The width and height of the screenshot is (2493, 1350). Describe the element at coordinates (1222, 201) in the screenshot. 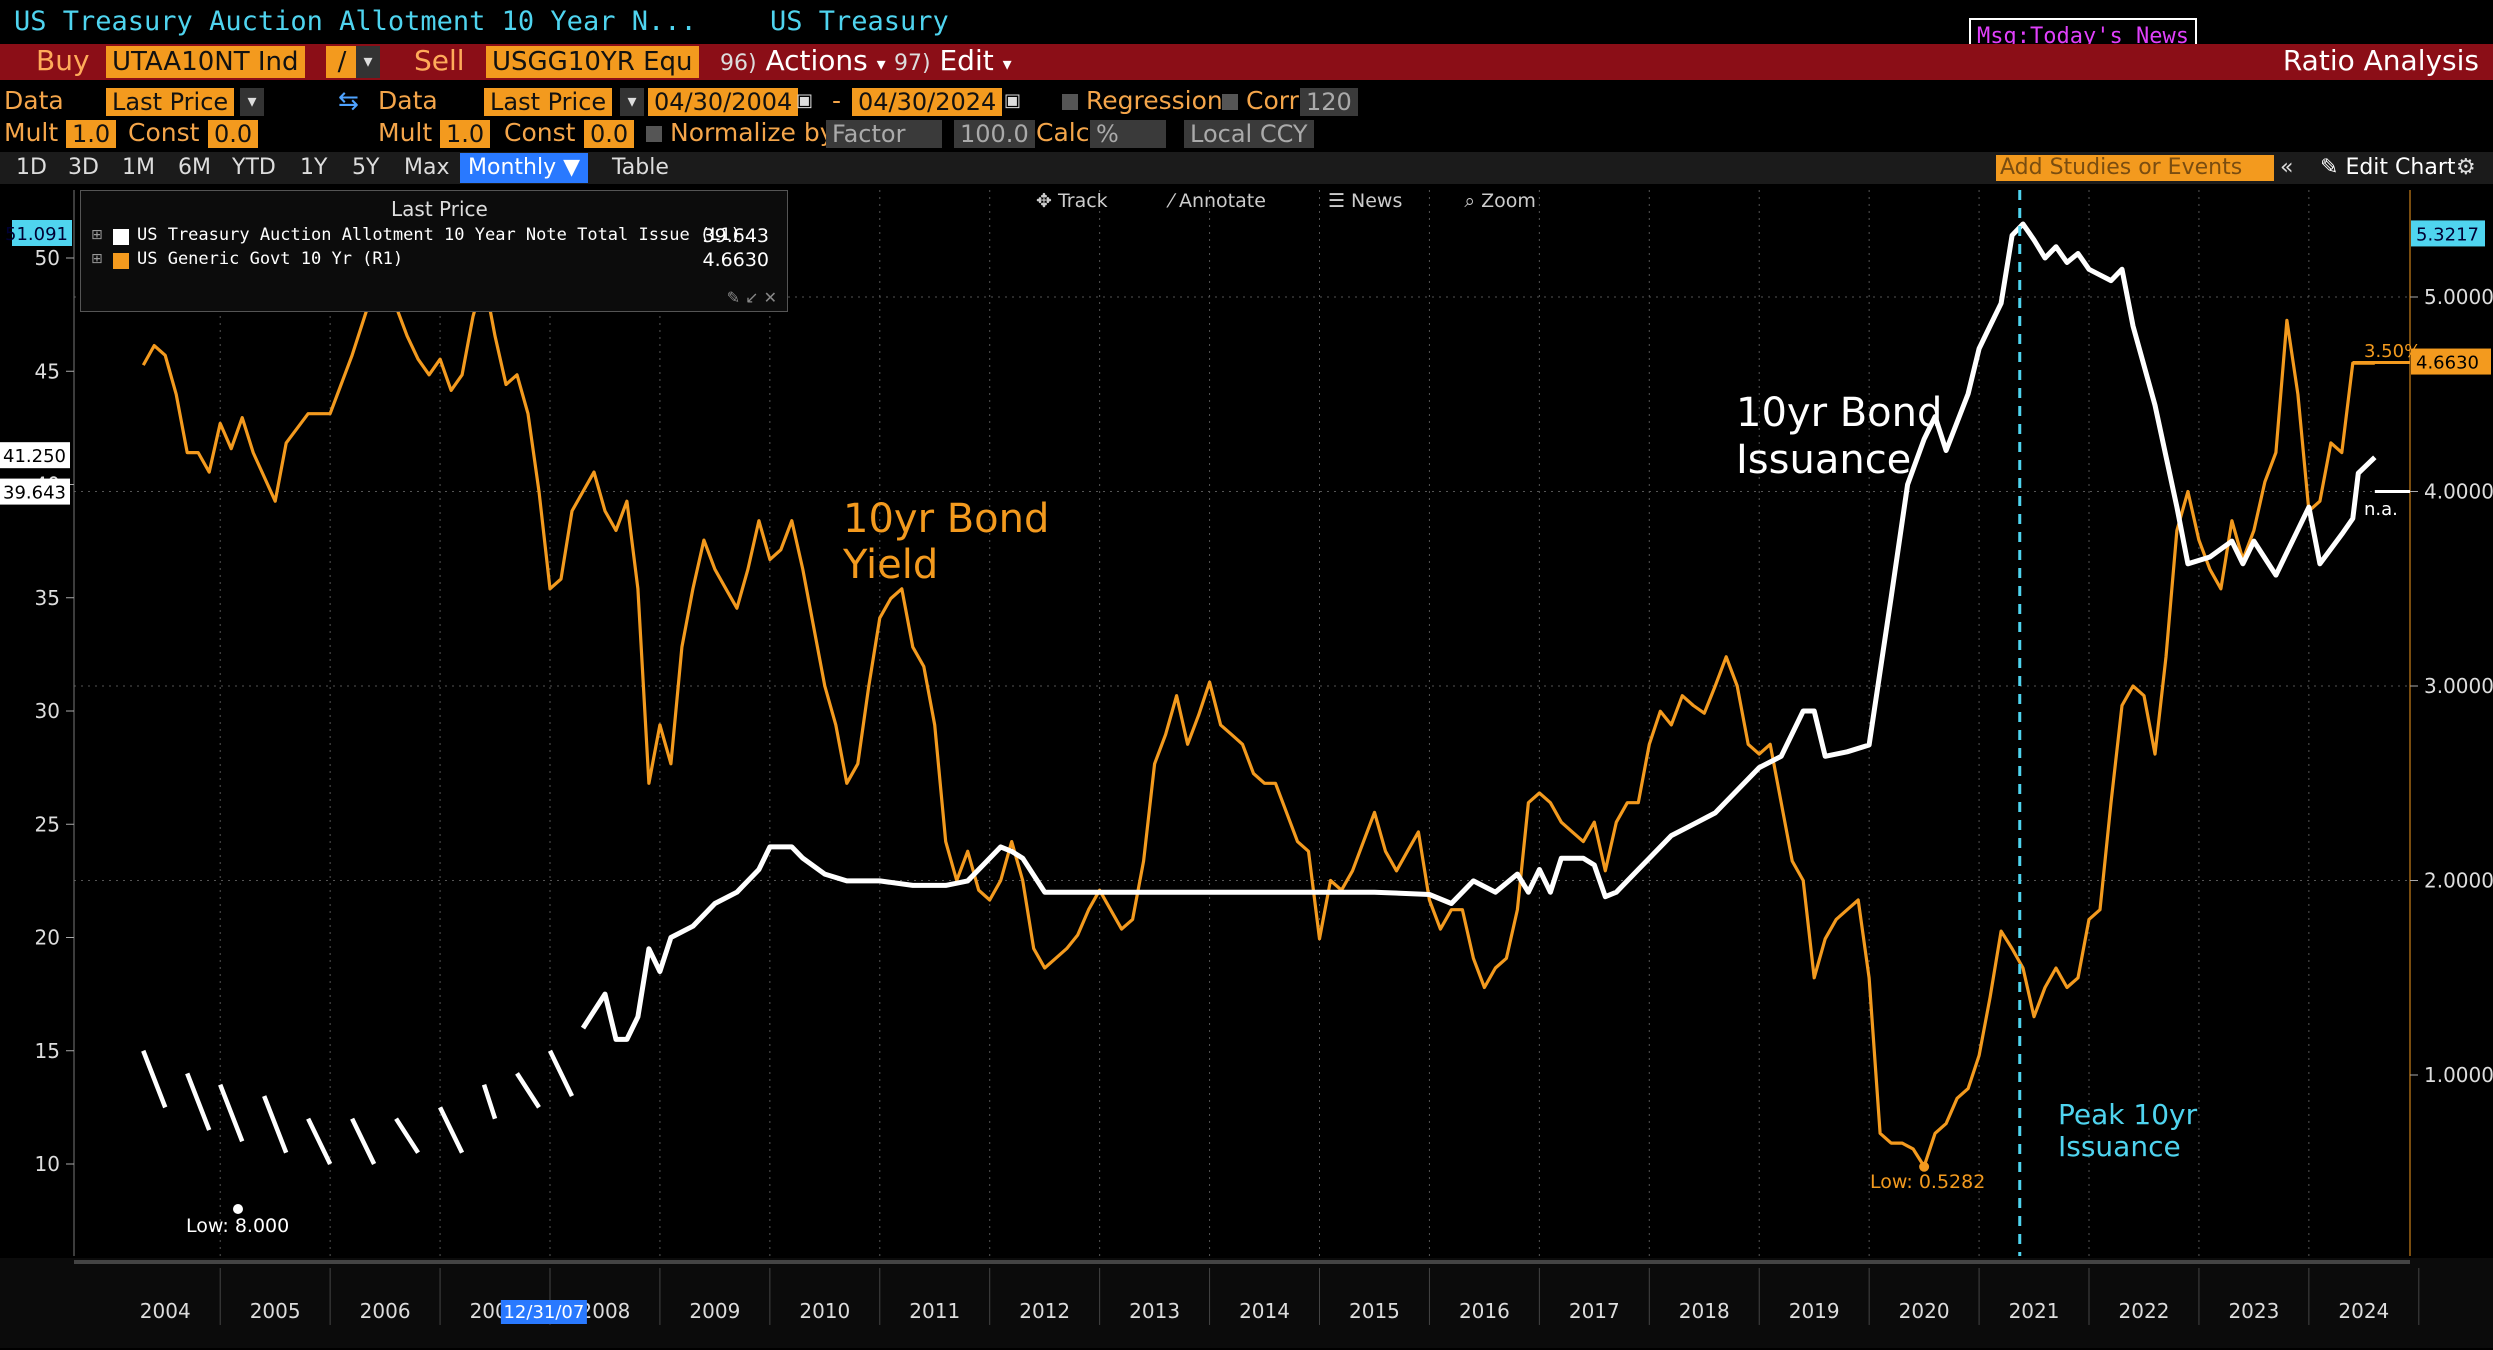

I see `annotate-label: Annotate` at that location.